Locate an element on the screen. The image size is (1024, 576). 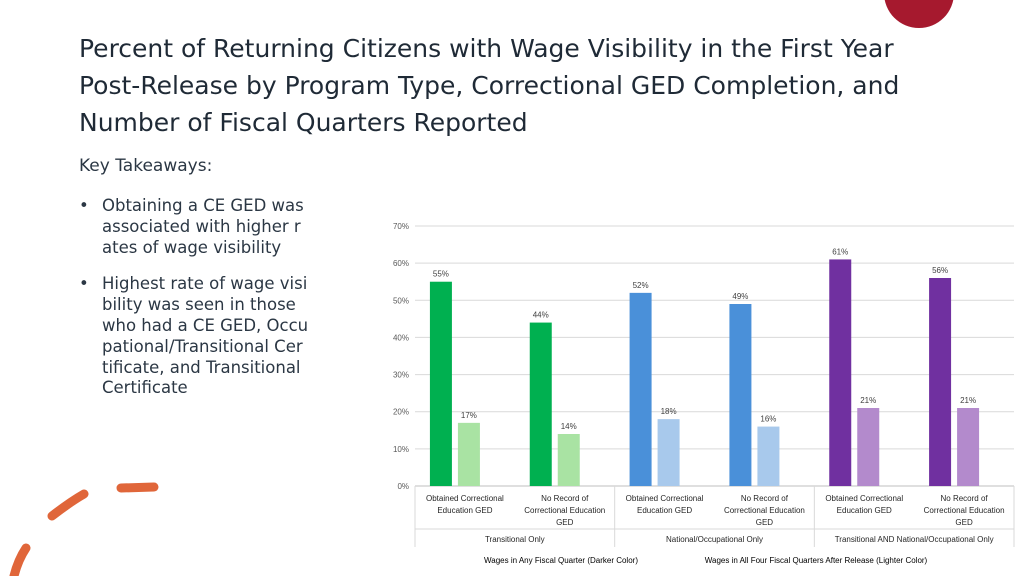
data-label: 16% is located at coordinates (768, 419).